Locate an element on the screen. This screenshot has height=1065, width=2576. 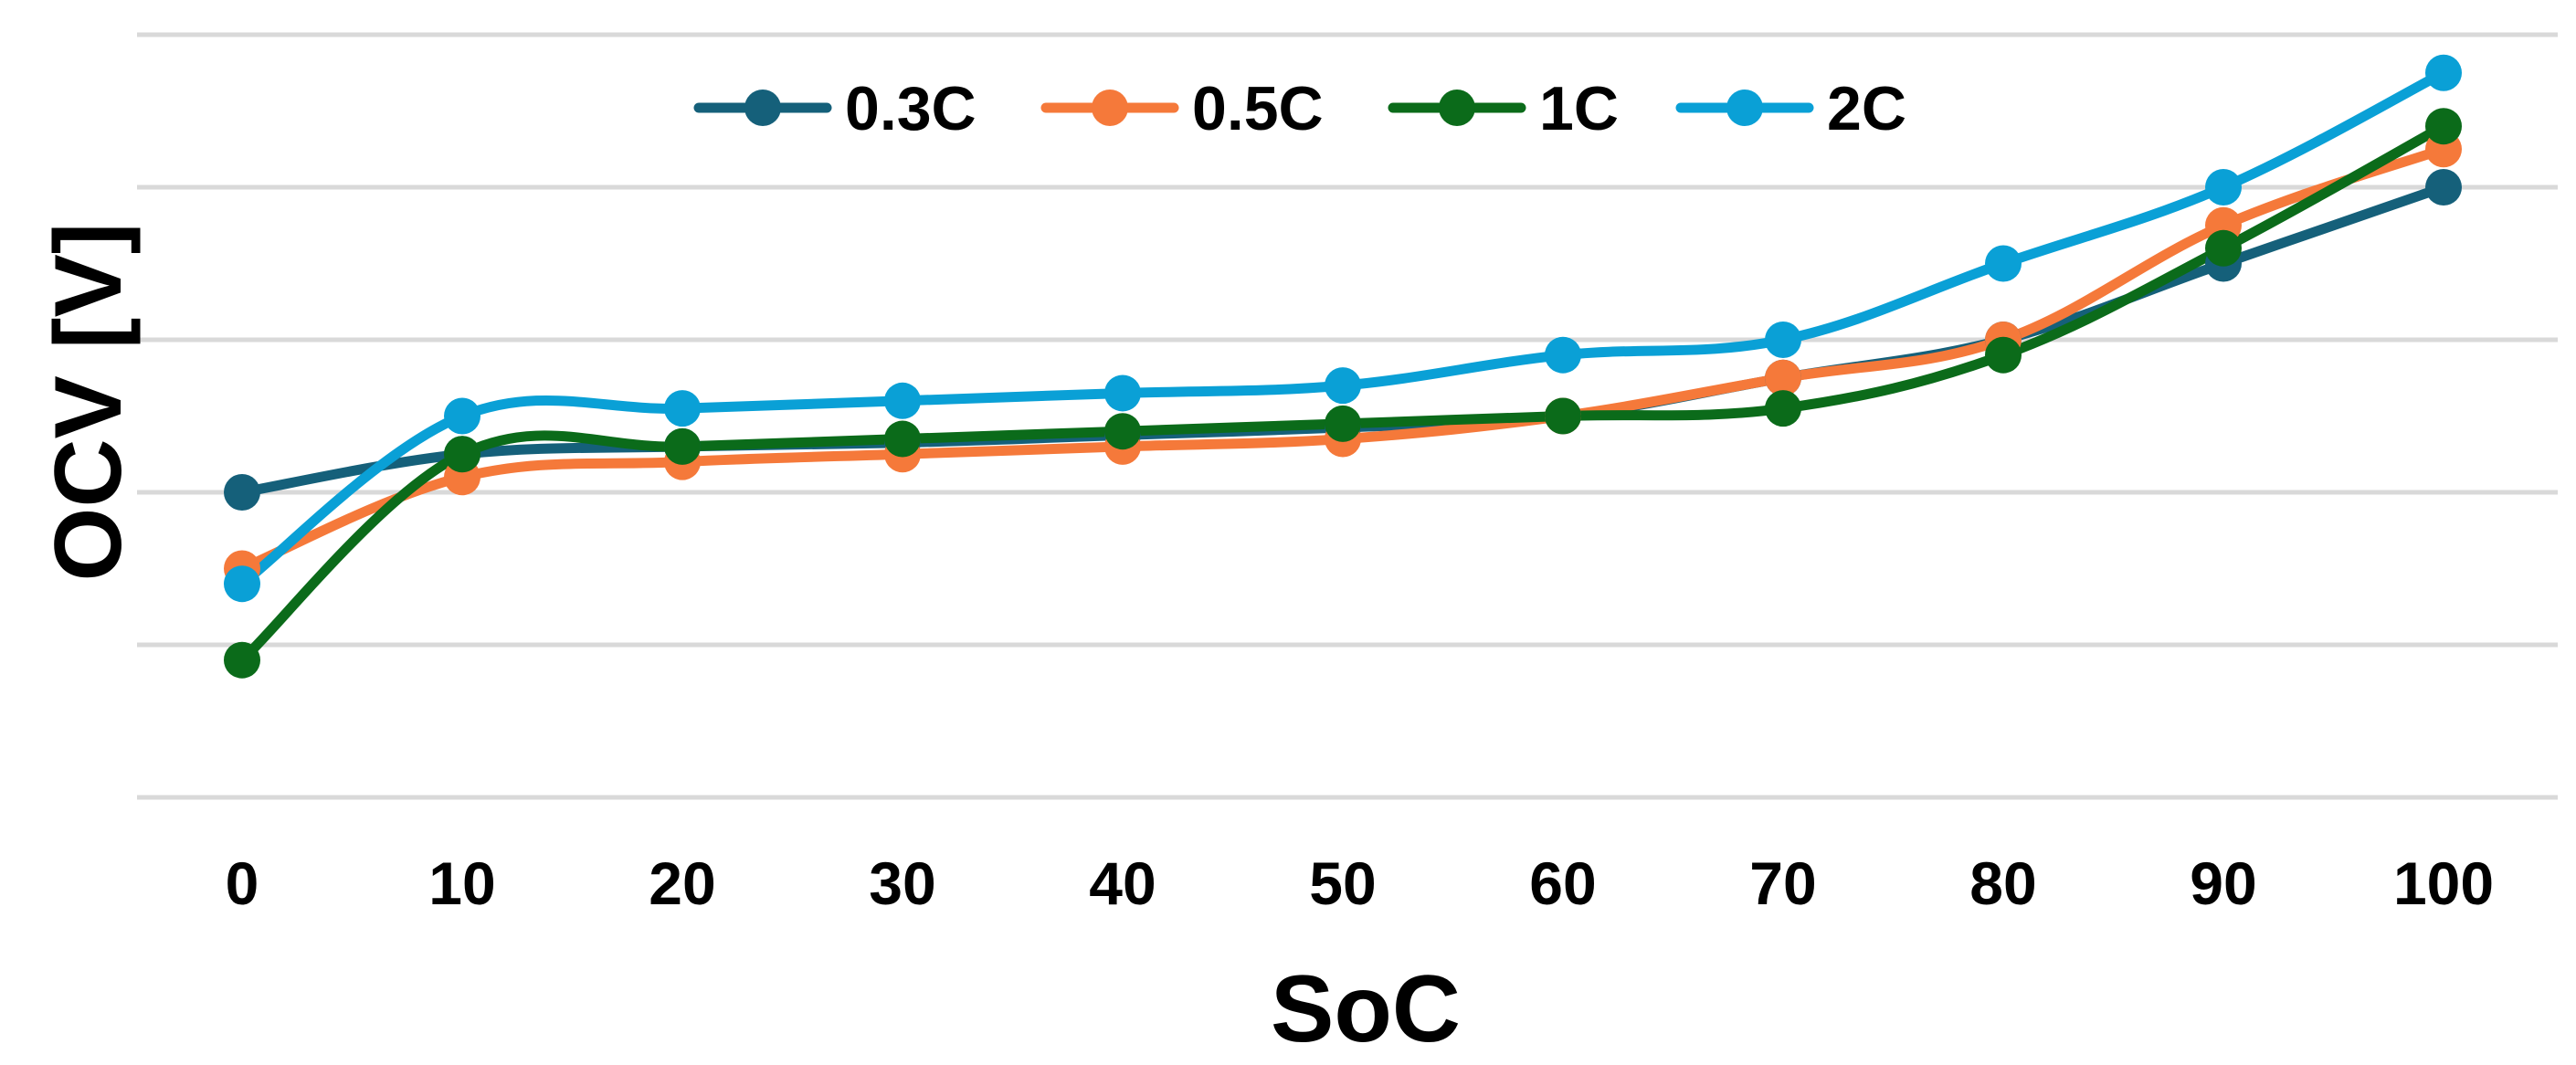
legend: 0.3C 0.5C 1C 2C is located at coordinates (1299, 108).